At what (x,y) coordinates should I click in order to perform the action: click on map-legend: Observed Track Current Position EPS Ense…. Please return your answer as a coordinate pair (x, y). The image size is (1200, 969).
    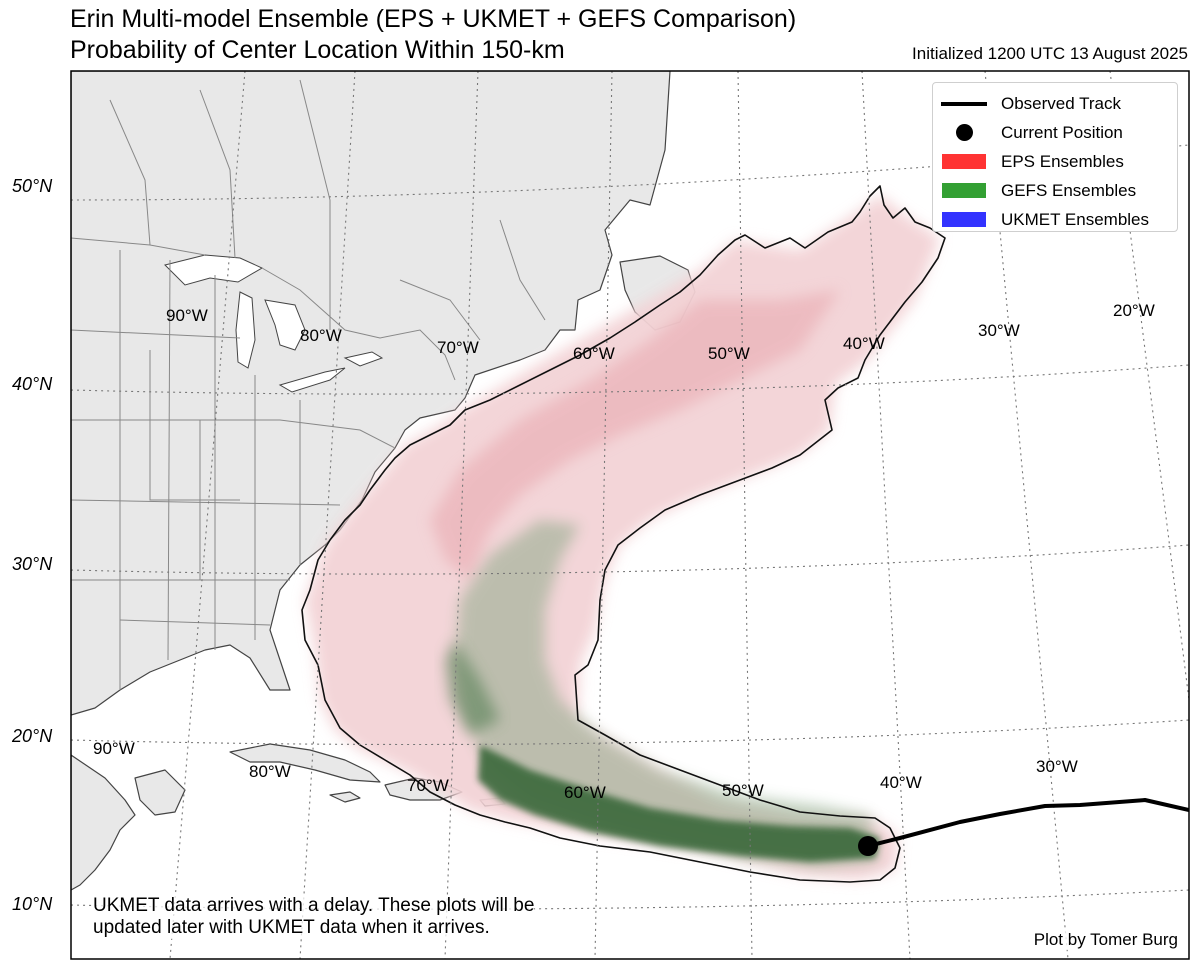
    Looking at the image, I should click on (1055, 157).